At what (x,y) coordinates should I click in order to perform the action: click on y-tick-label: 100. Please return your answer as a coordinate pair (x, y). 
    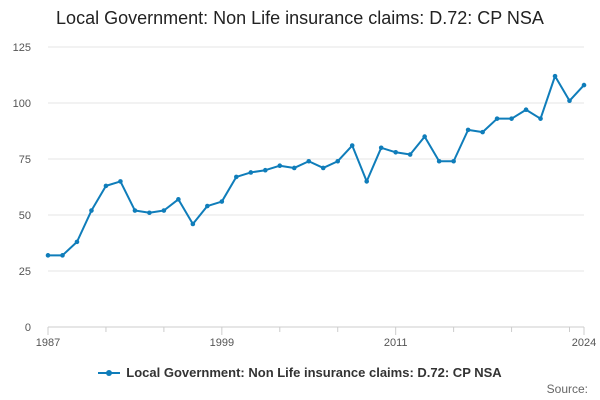
    Looking at the image, I should click on (22, 104).